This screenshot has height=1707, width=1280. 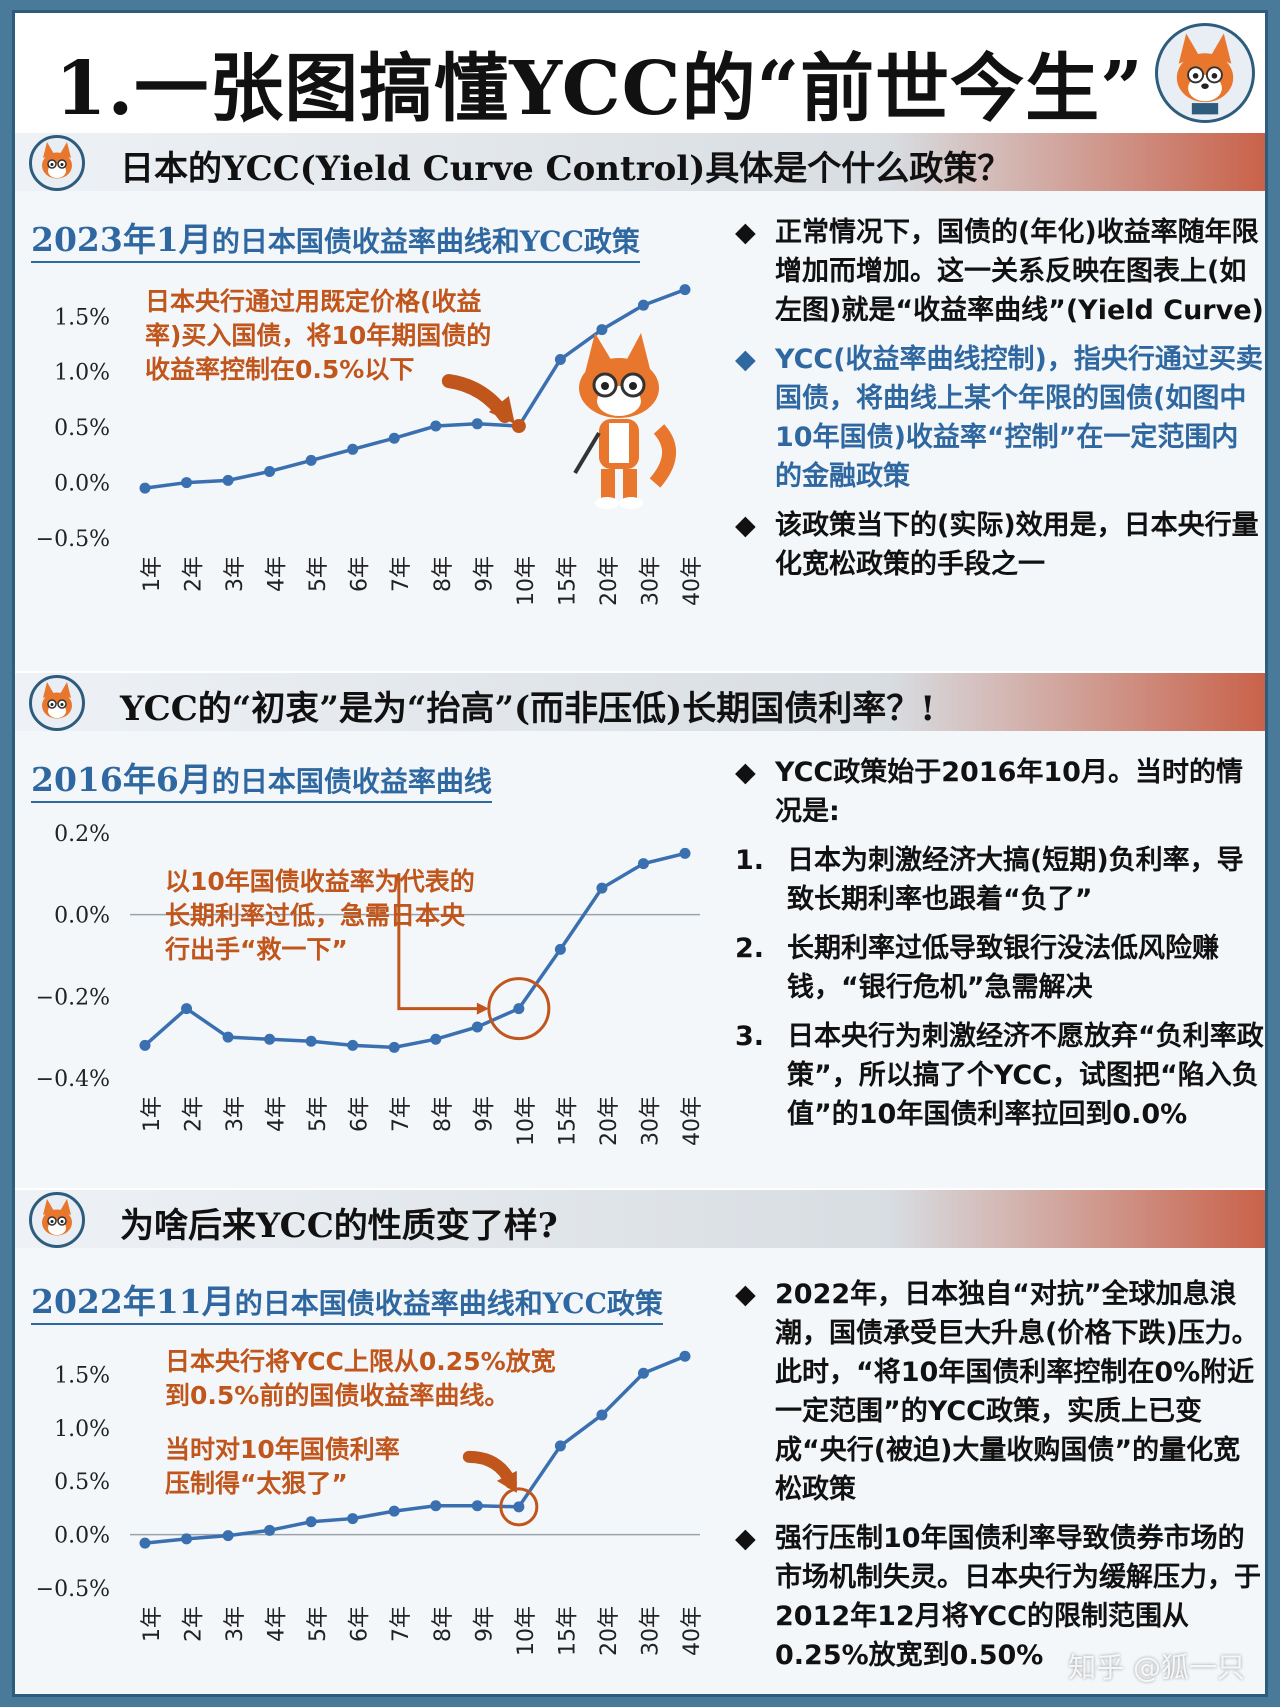 I want to click on list-item-2-2: 2. 长期利率过低导致银行没法低风险赚钱，“银行危机”急需解决, so click(x=977, y=968).